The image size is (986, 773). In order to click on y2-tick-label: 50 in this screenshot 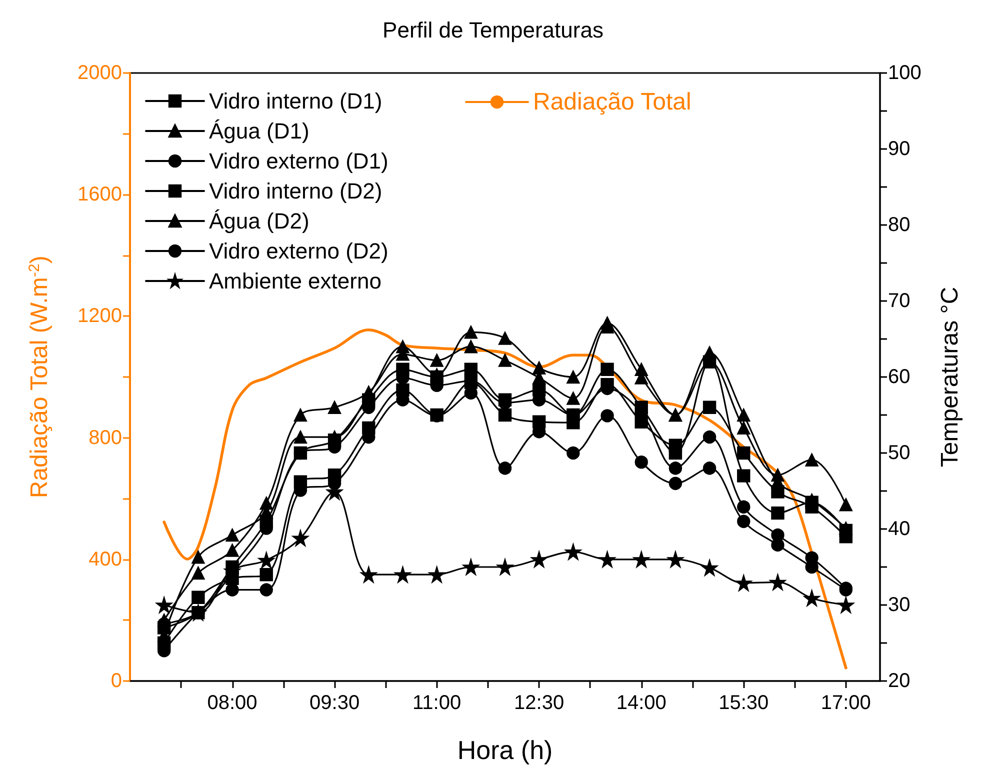, I will do `click(899, 453)`.